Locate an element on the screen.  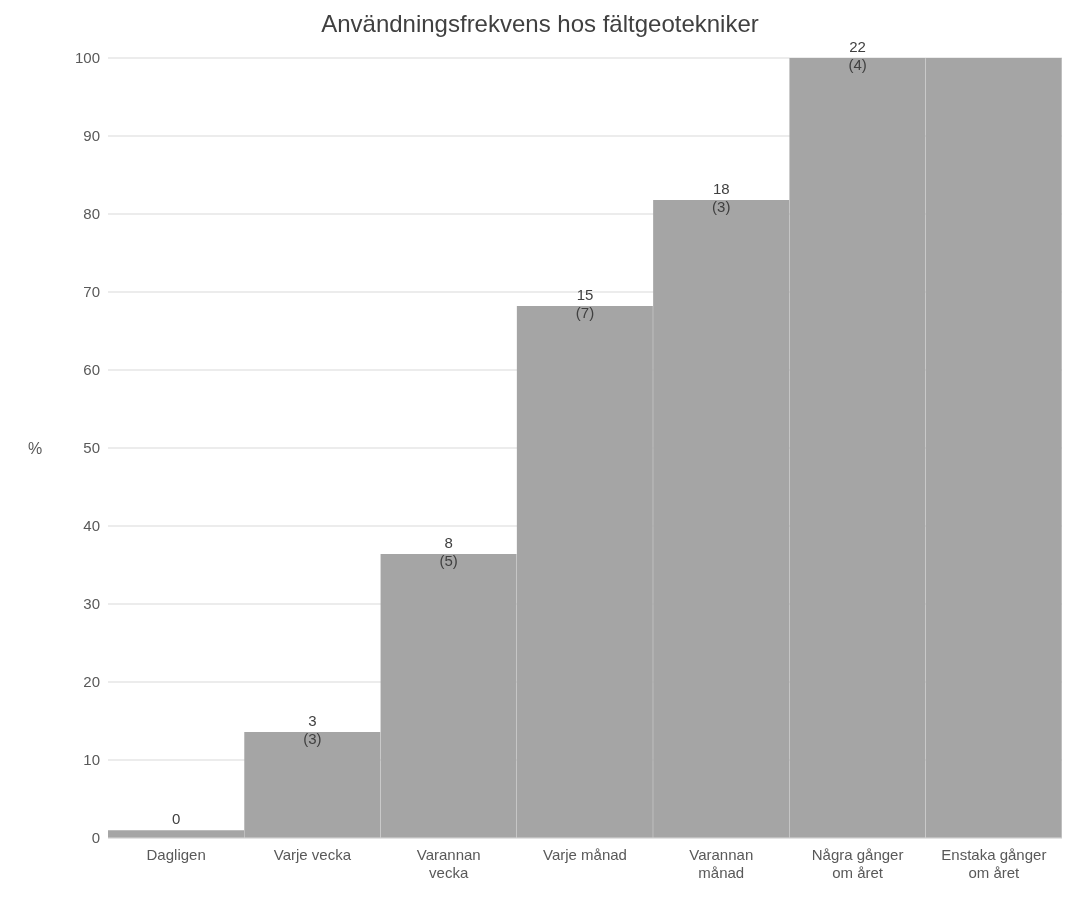
chart-title: Användningsfrekvens hos fältgeotekniker is located at coordinates (540, 24).